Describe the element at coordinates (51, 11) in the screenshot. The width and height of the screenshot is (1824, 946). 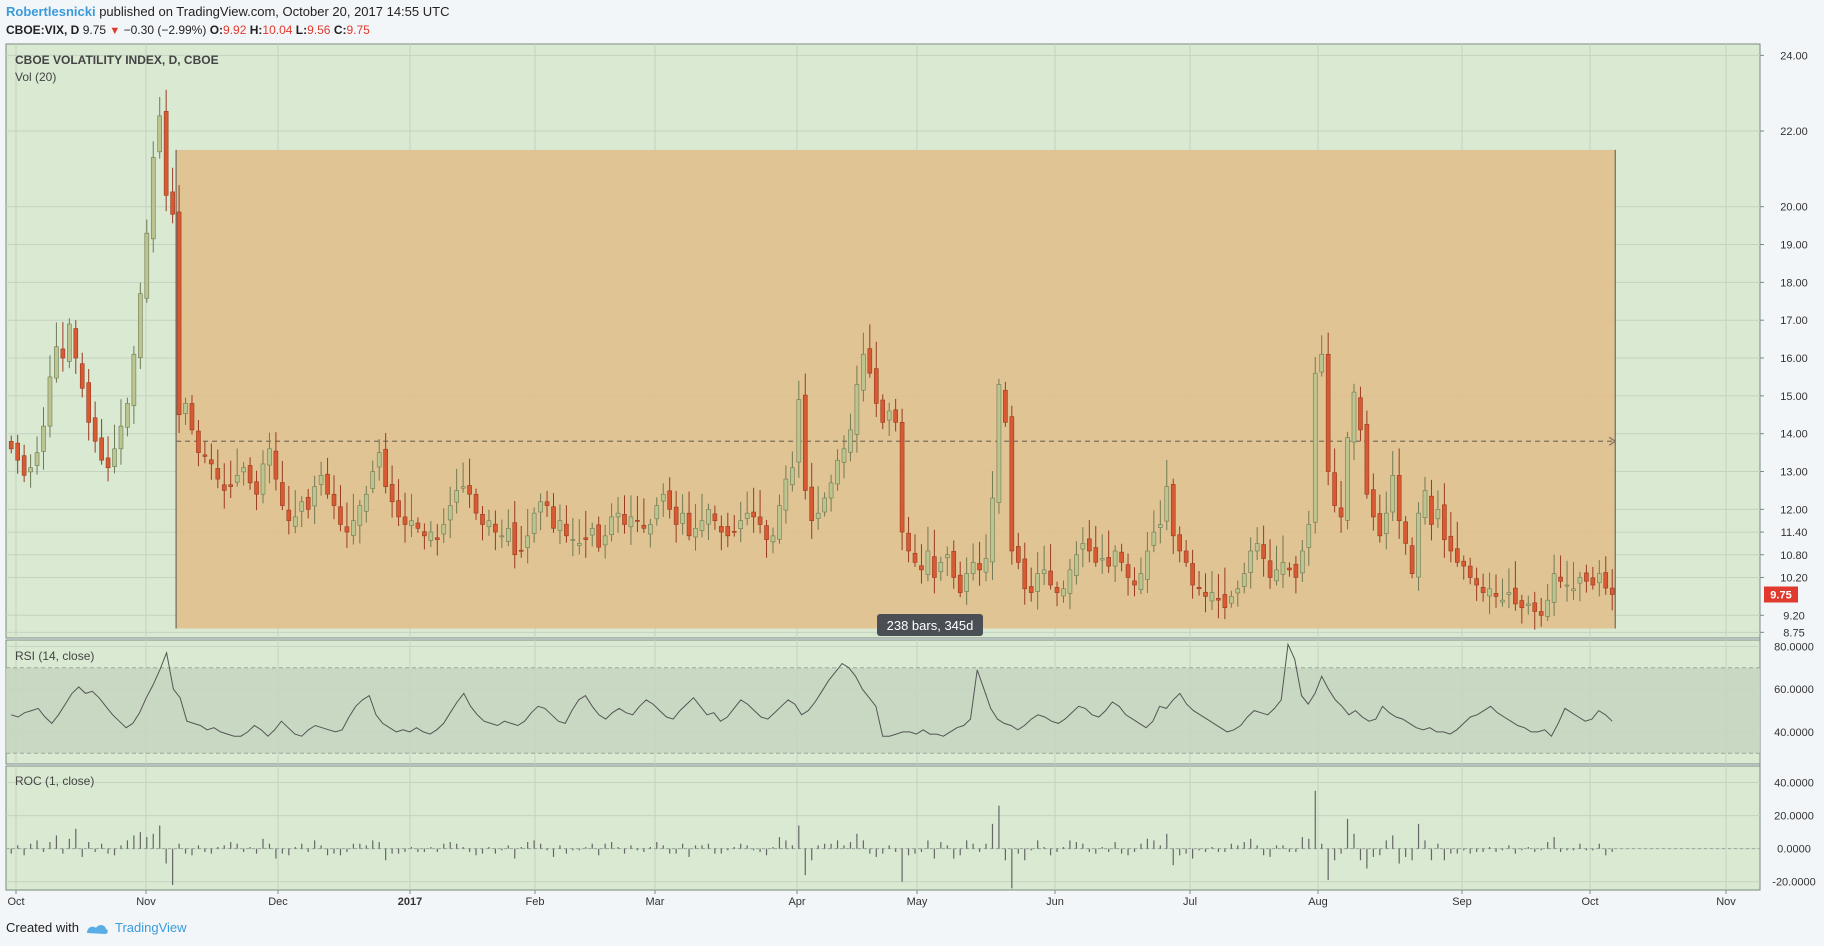
I see `author-link: Robertlesnicki` at that location.